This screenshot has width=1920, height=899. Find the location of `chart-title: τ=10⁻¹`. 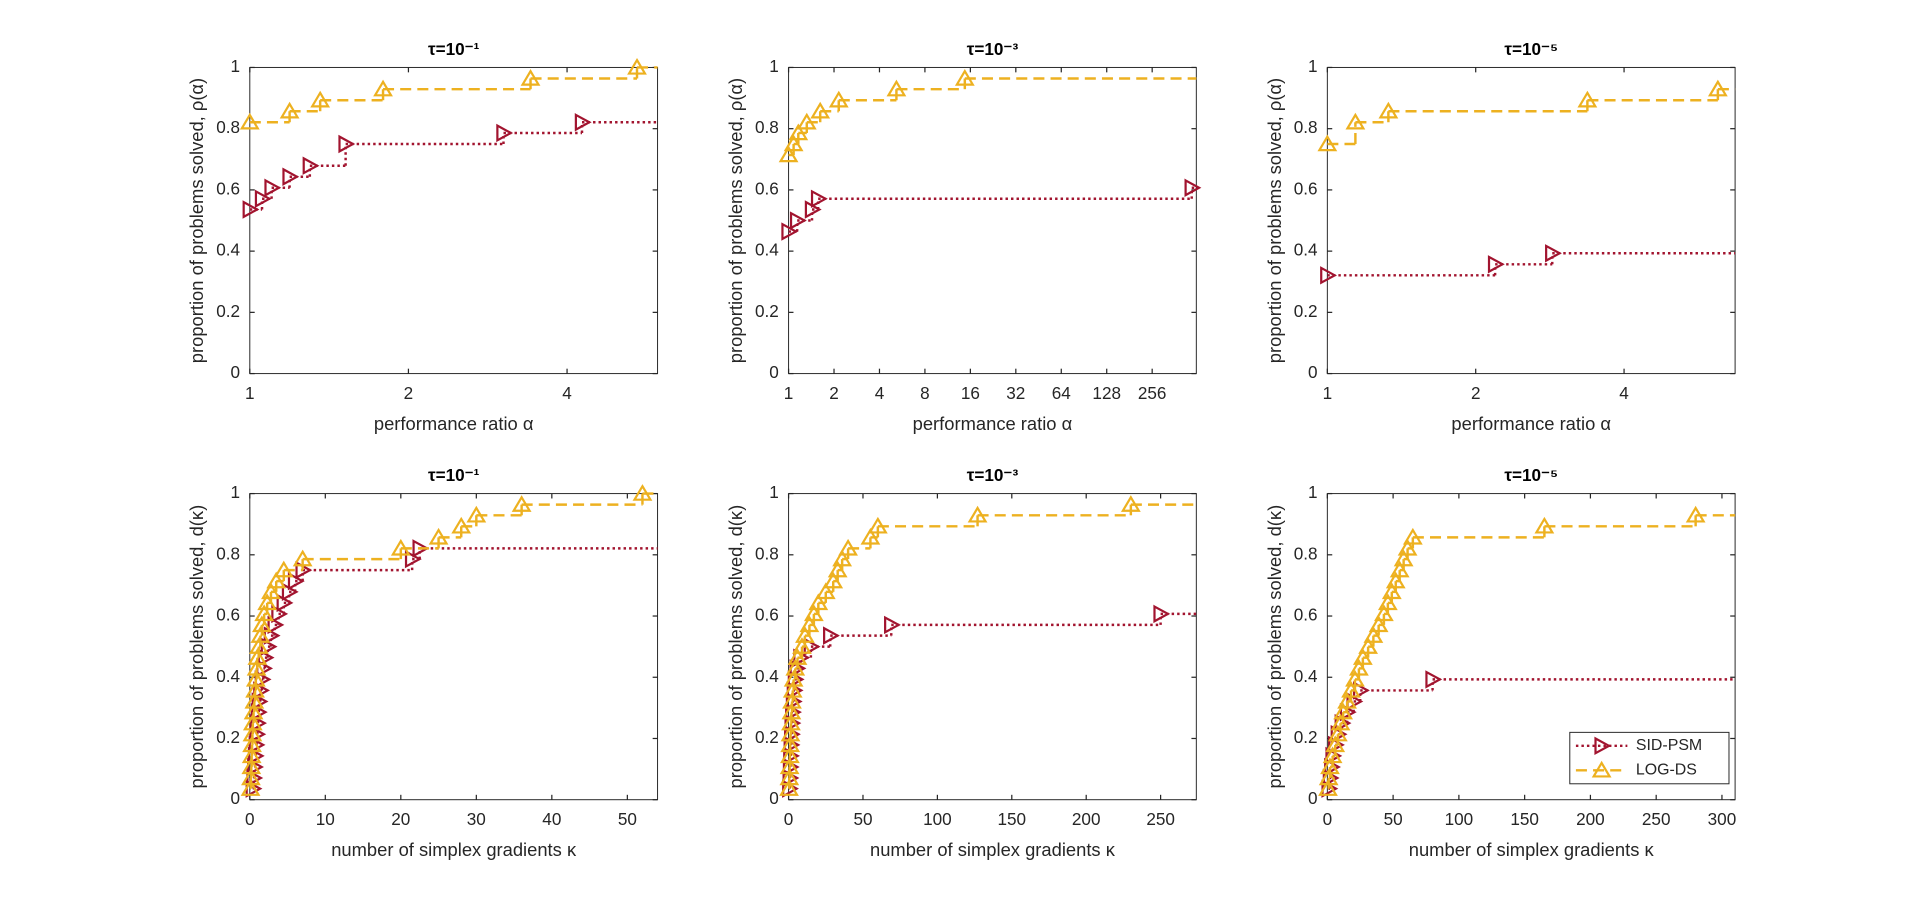

chart-title: τ=10⁻¹ is located at coordinates (454, 475).